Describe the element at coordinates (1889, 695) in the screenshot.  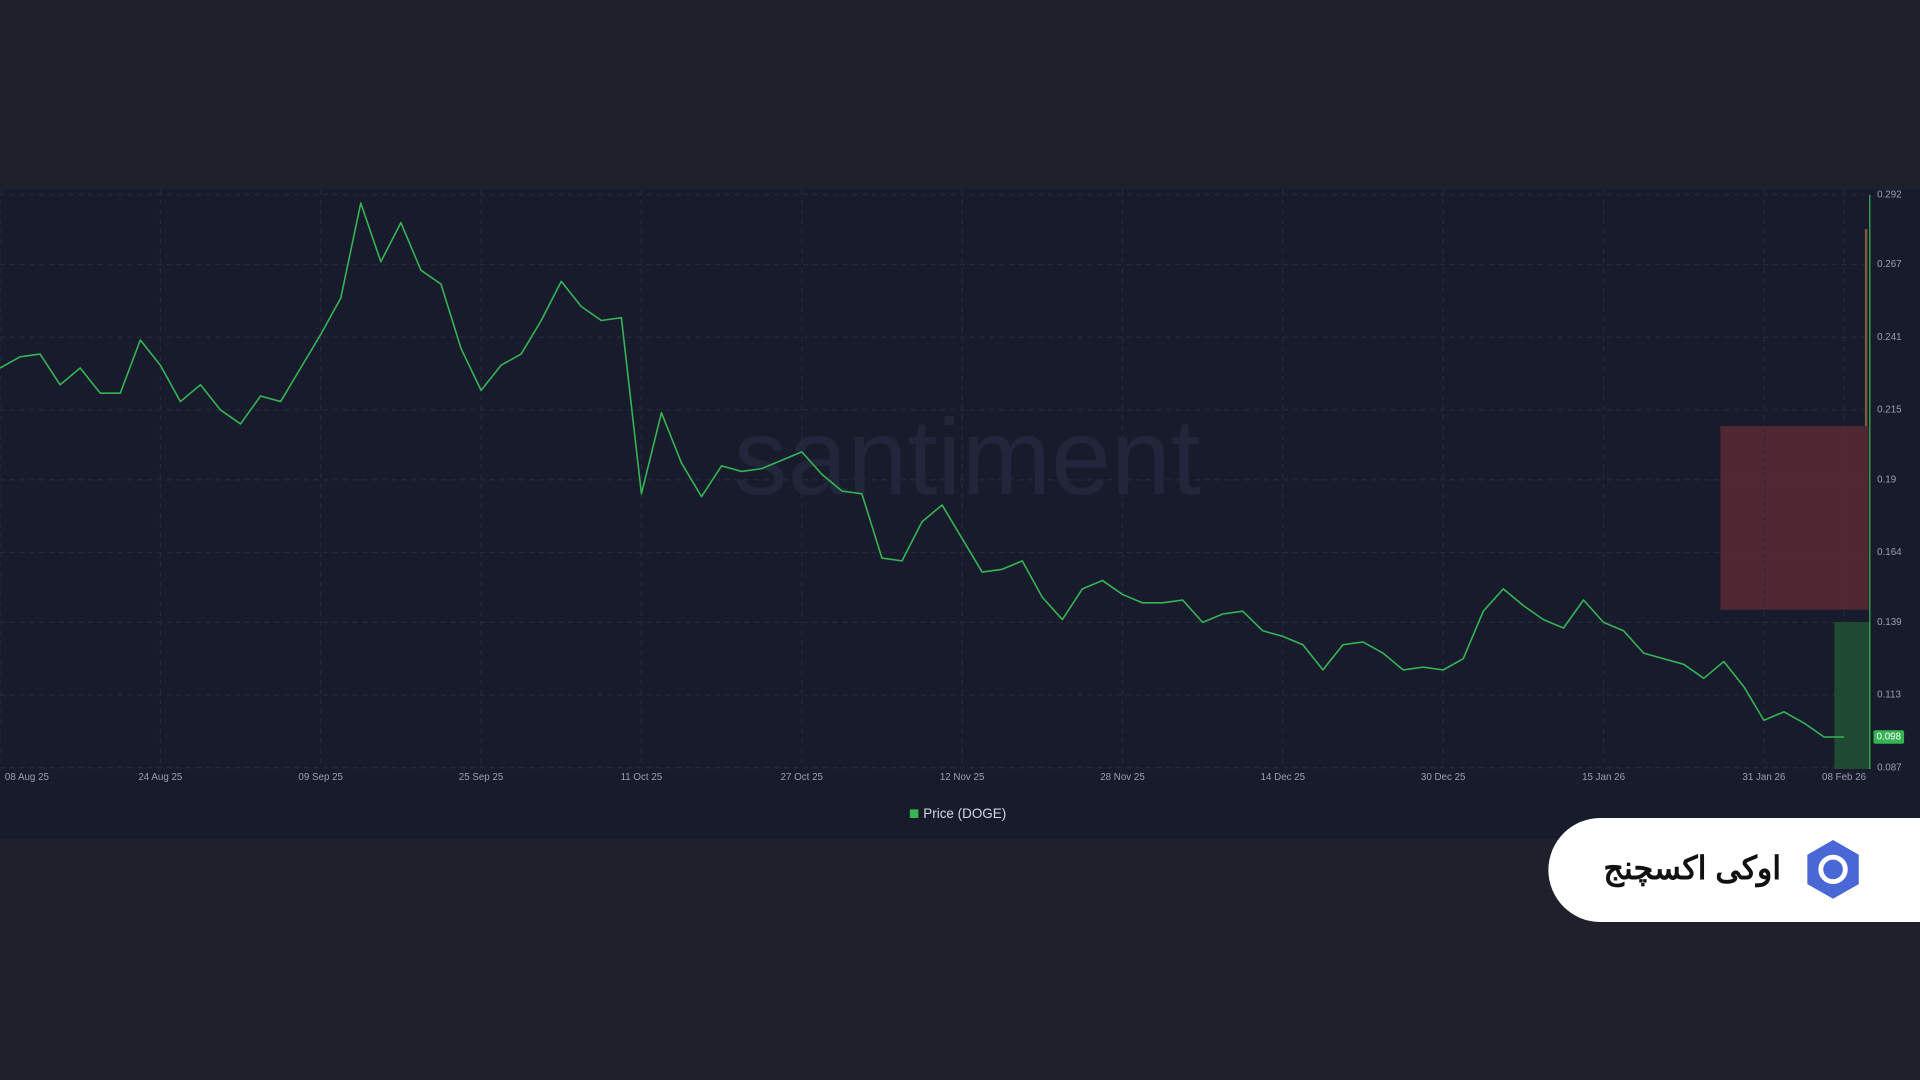
I see `y-tick-label: 0.113` at that location.